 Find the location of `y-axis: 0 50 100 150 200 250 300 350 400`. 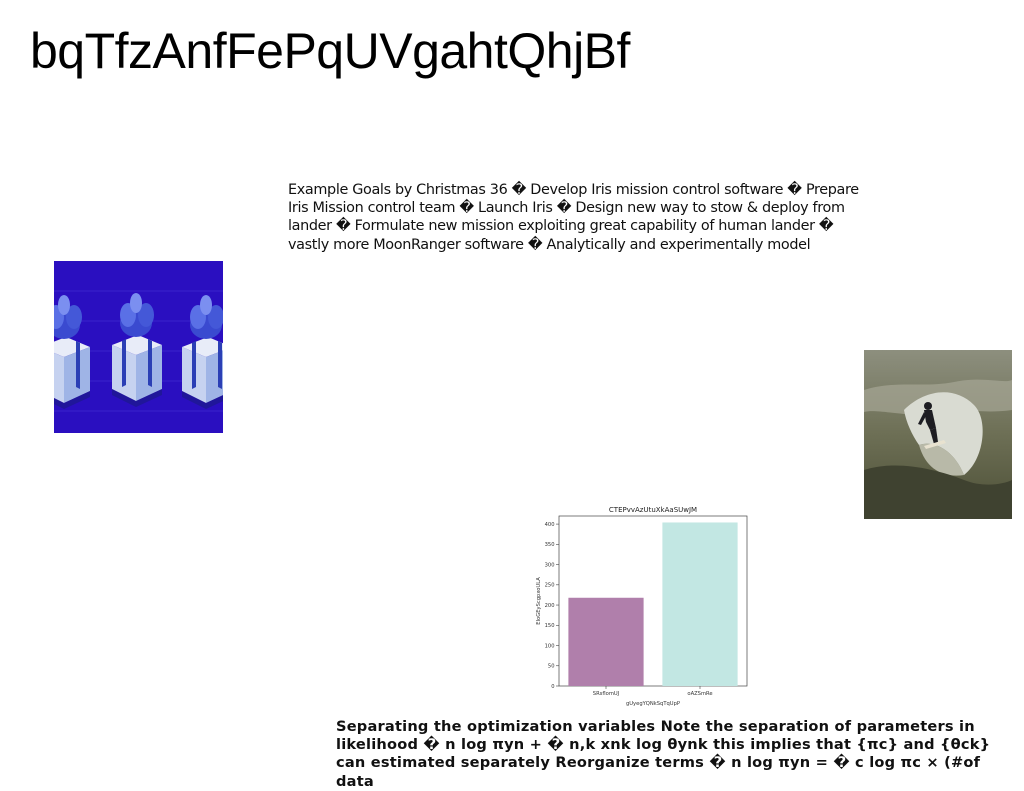

y-axis: 0 50 100 150 200 250 300 350 400 is located at coordinates (552, 606).